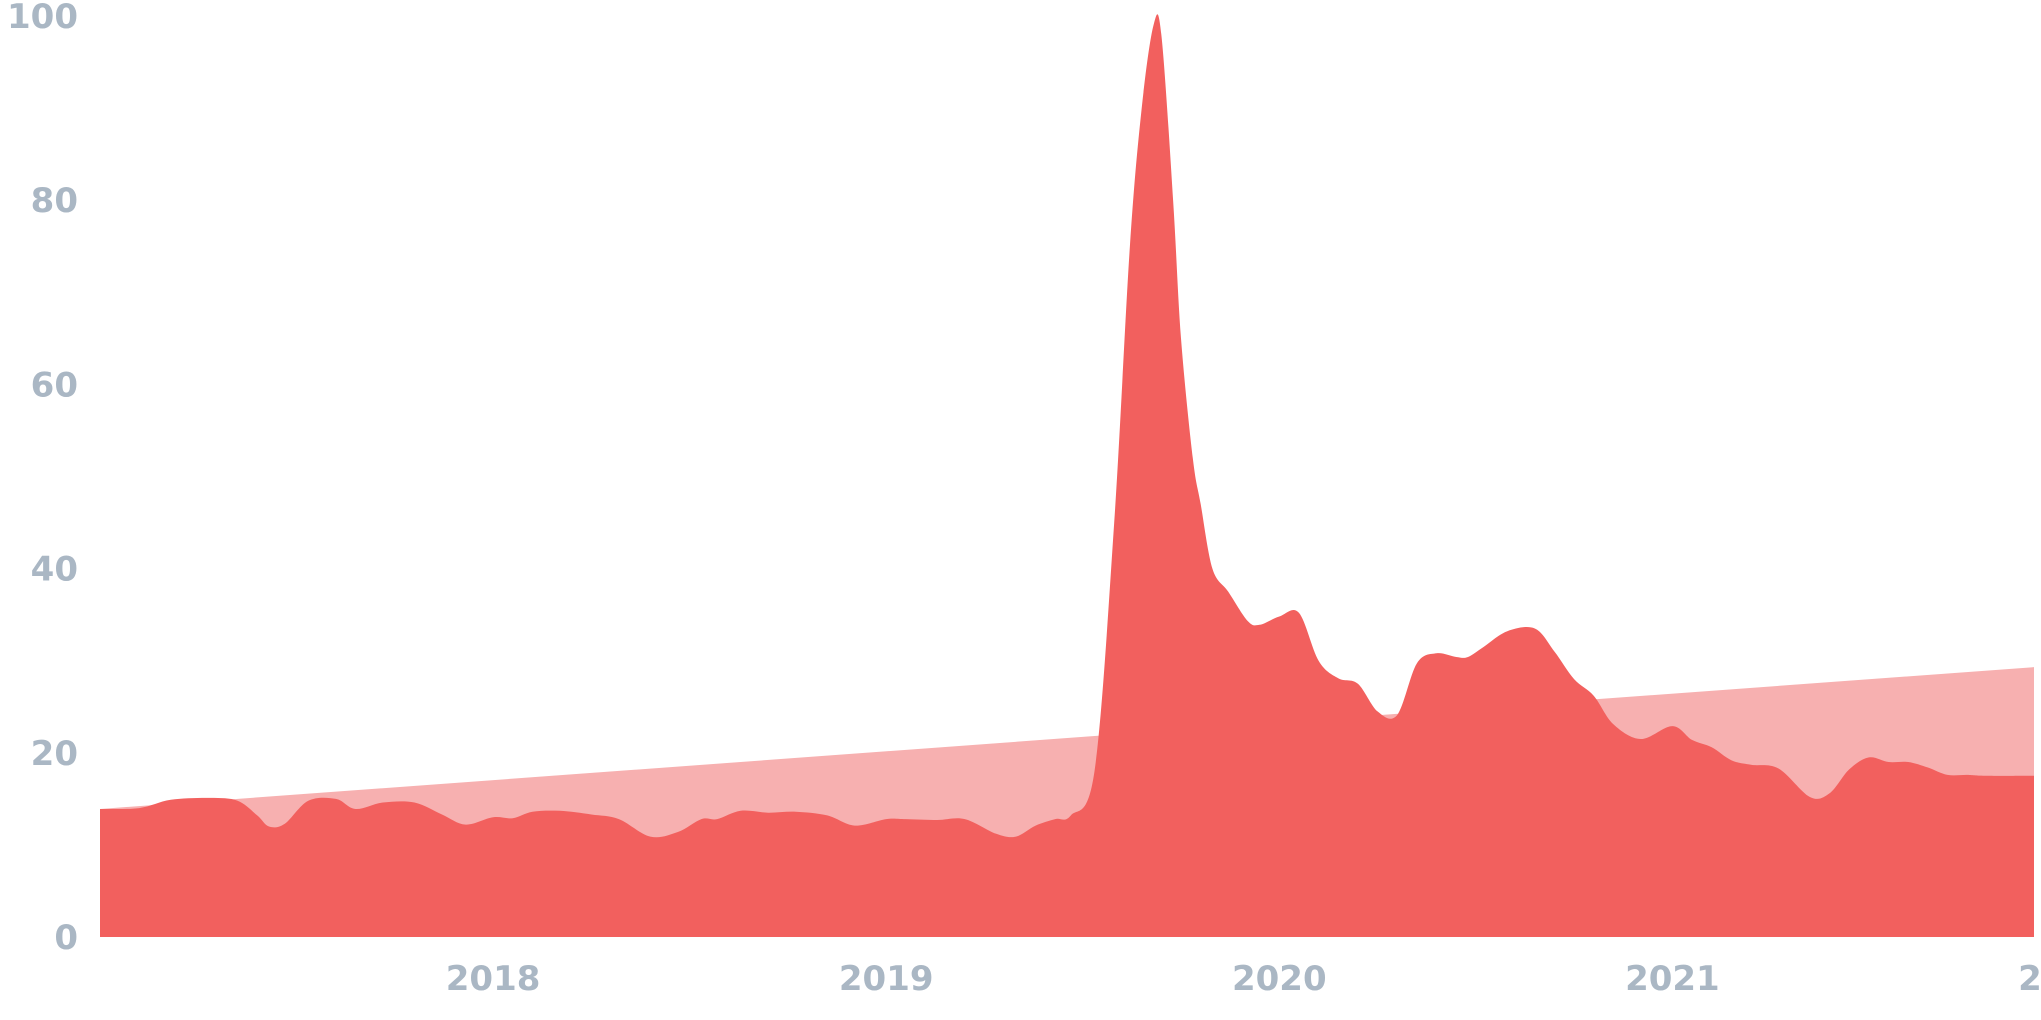  Describe the element at coordinates (54, 754) in the screenshot. I see `y-tick-label: 20` at that location.